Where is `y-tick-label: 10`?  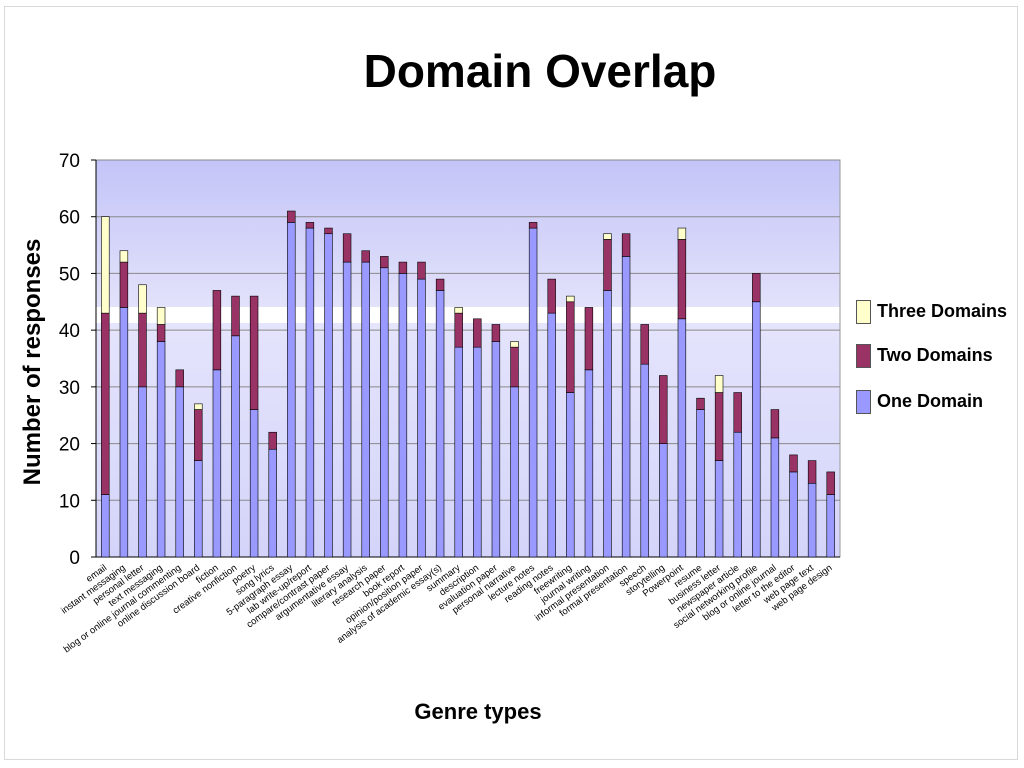 y-tick-label: 10 is located at coordinates (69, 501).